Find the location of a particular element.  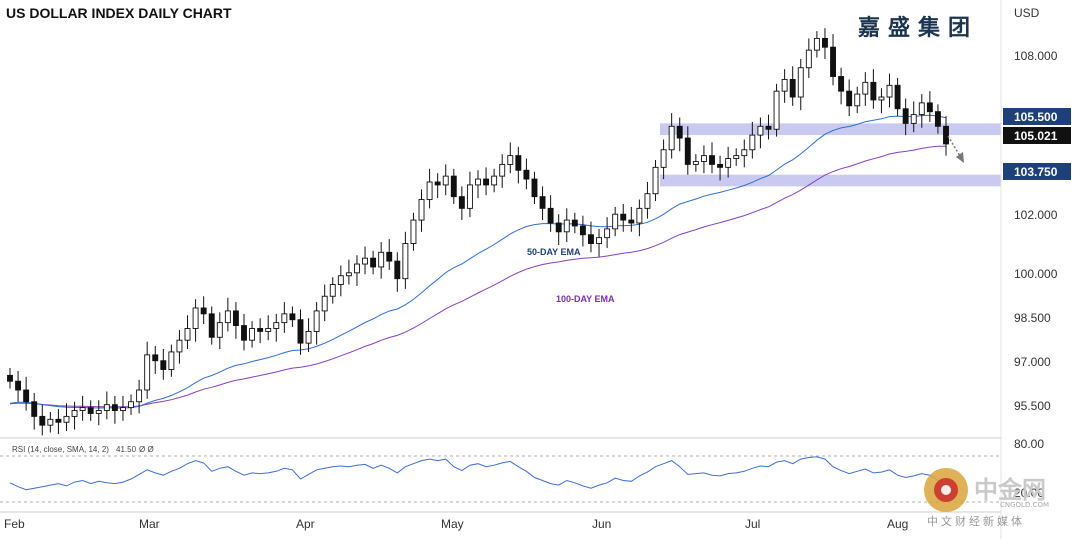

rsi-extra: Ø Ø is located at coordinates (146, 449).